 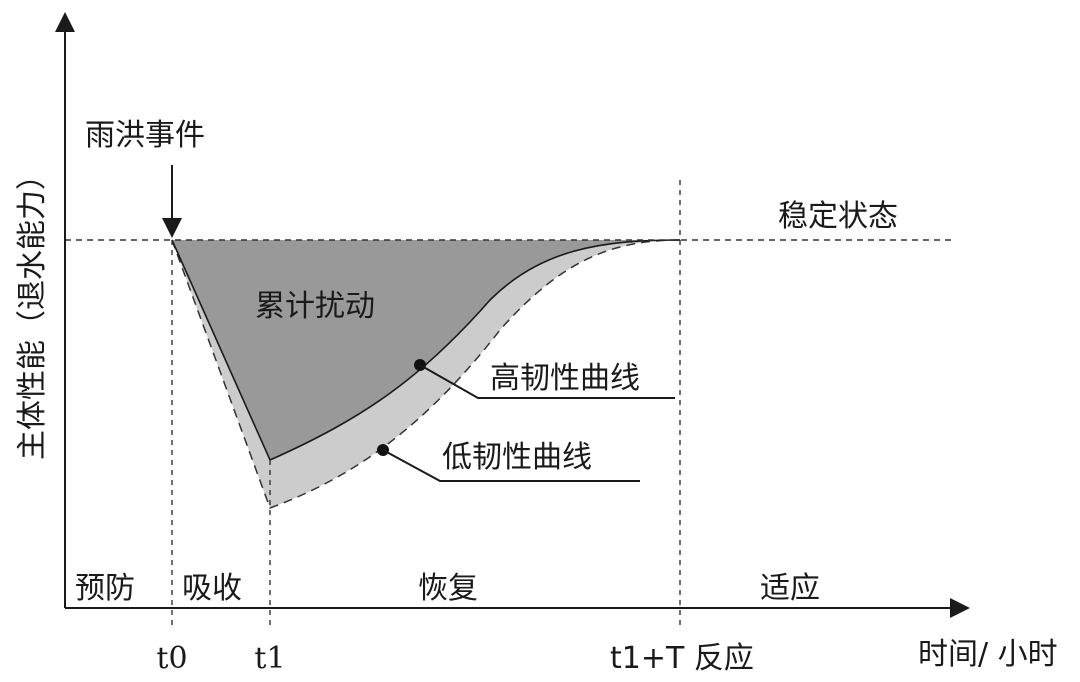 I want to click on high-resilience-label: 高韧性曲线, so click(x=565, y=378).